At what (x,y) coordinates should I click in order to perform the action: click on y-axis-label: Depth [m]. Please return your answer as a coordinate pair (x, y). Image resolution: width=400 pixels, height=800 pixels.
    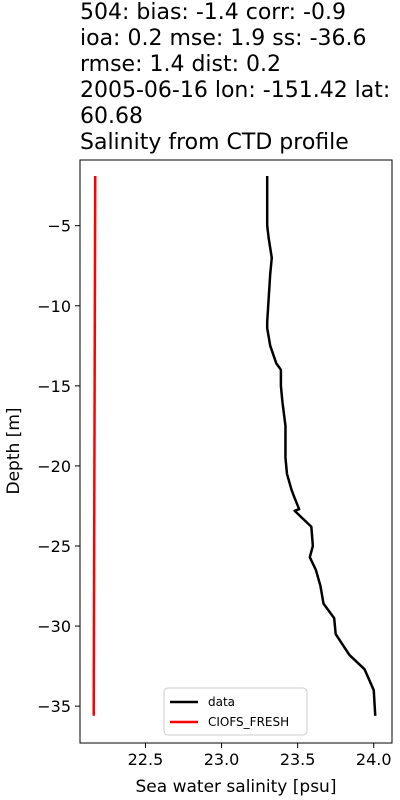
    Looking at the image, I should click on (14, 450).